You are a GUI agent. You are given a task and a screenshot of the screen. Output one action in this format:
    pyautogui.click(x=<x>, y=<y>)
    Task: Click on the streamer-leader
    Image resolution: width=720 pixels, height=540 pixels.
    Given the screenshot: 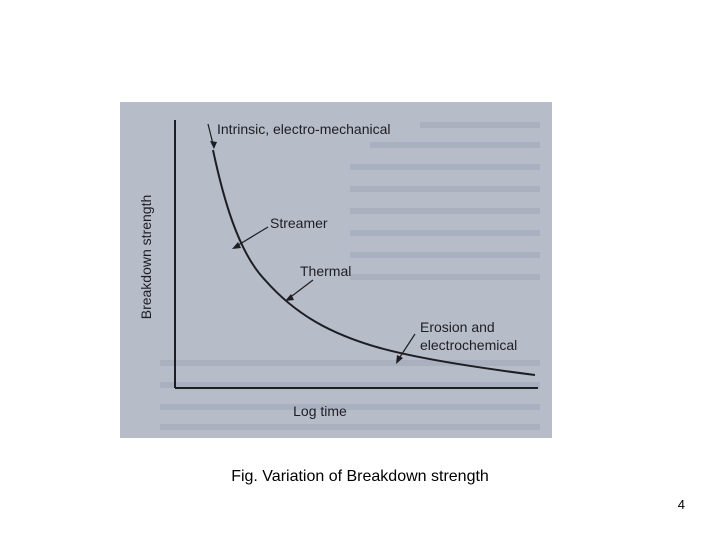 What is the action you would take?
    pyautogui.click(x=250, y=237)
    